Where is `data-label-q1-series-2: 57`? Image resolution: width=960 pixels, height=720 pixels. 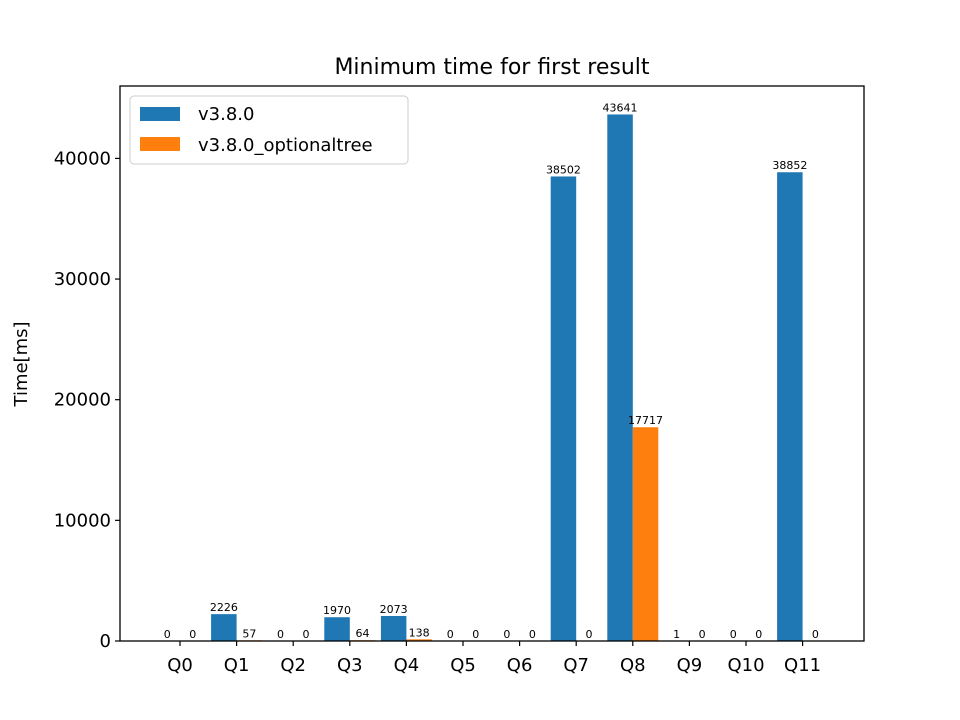
data-label-q1-series-2: 57 is located at coordinates (249, 633).